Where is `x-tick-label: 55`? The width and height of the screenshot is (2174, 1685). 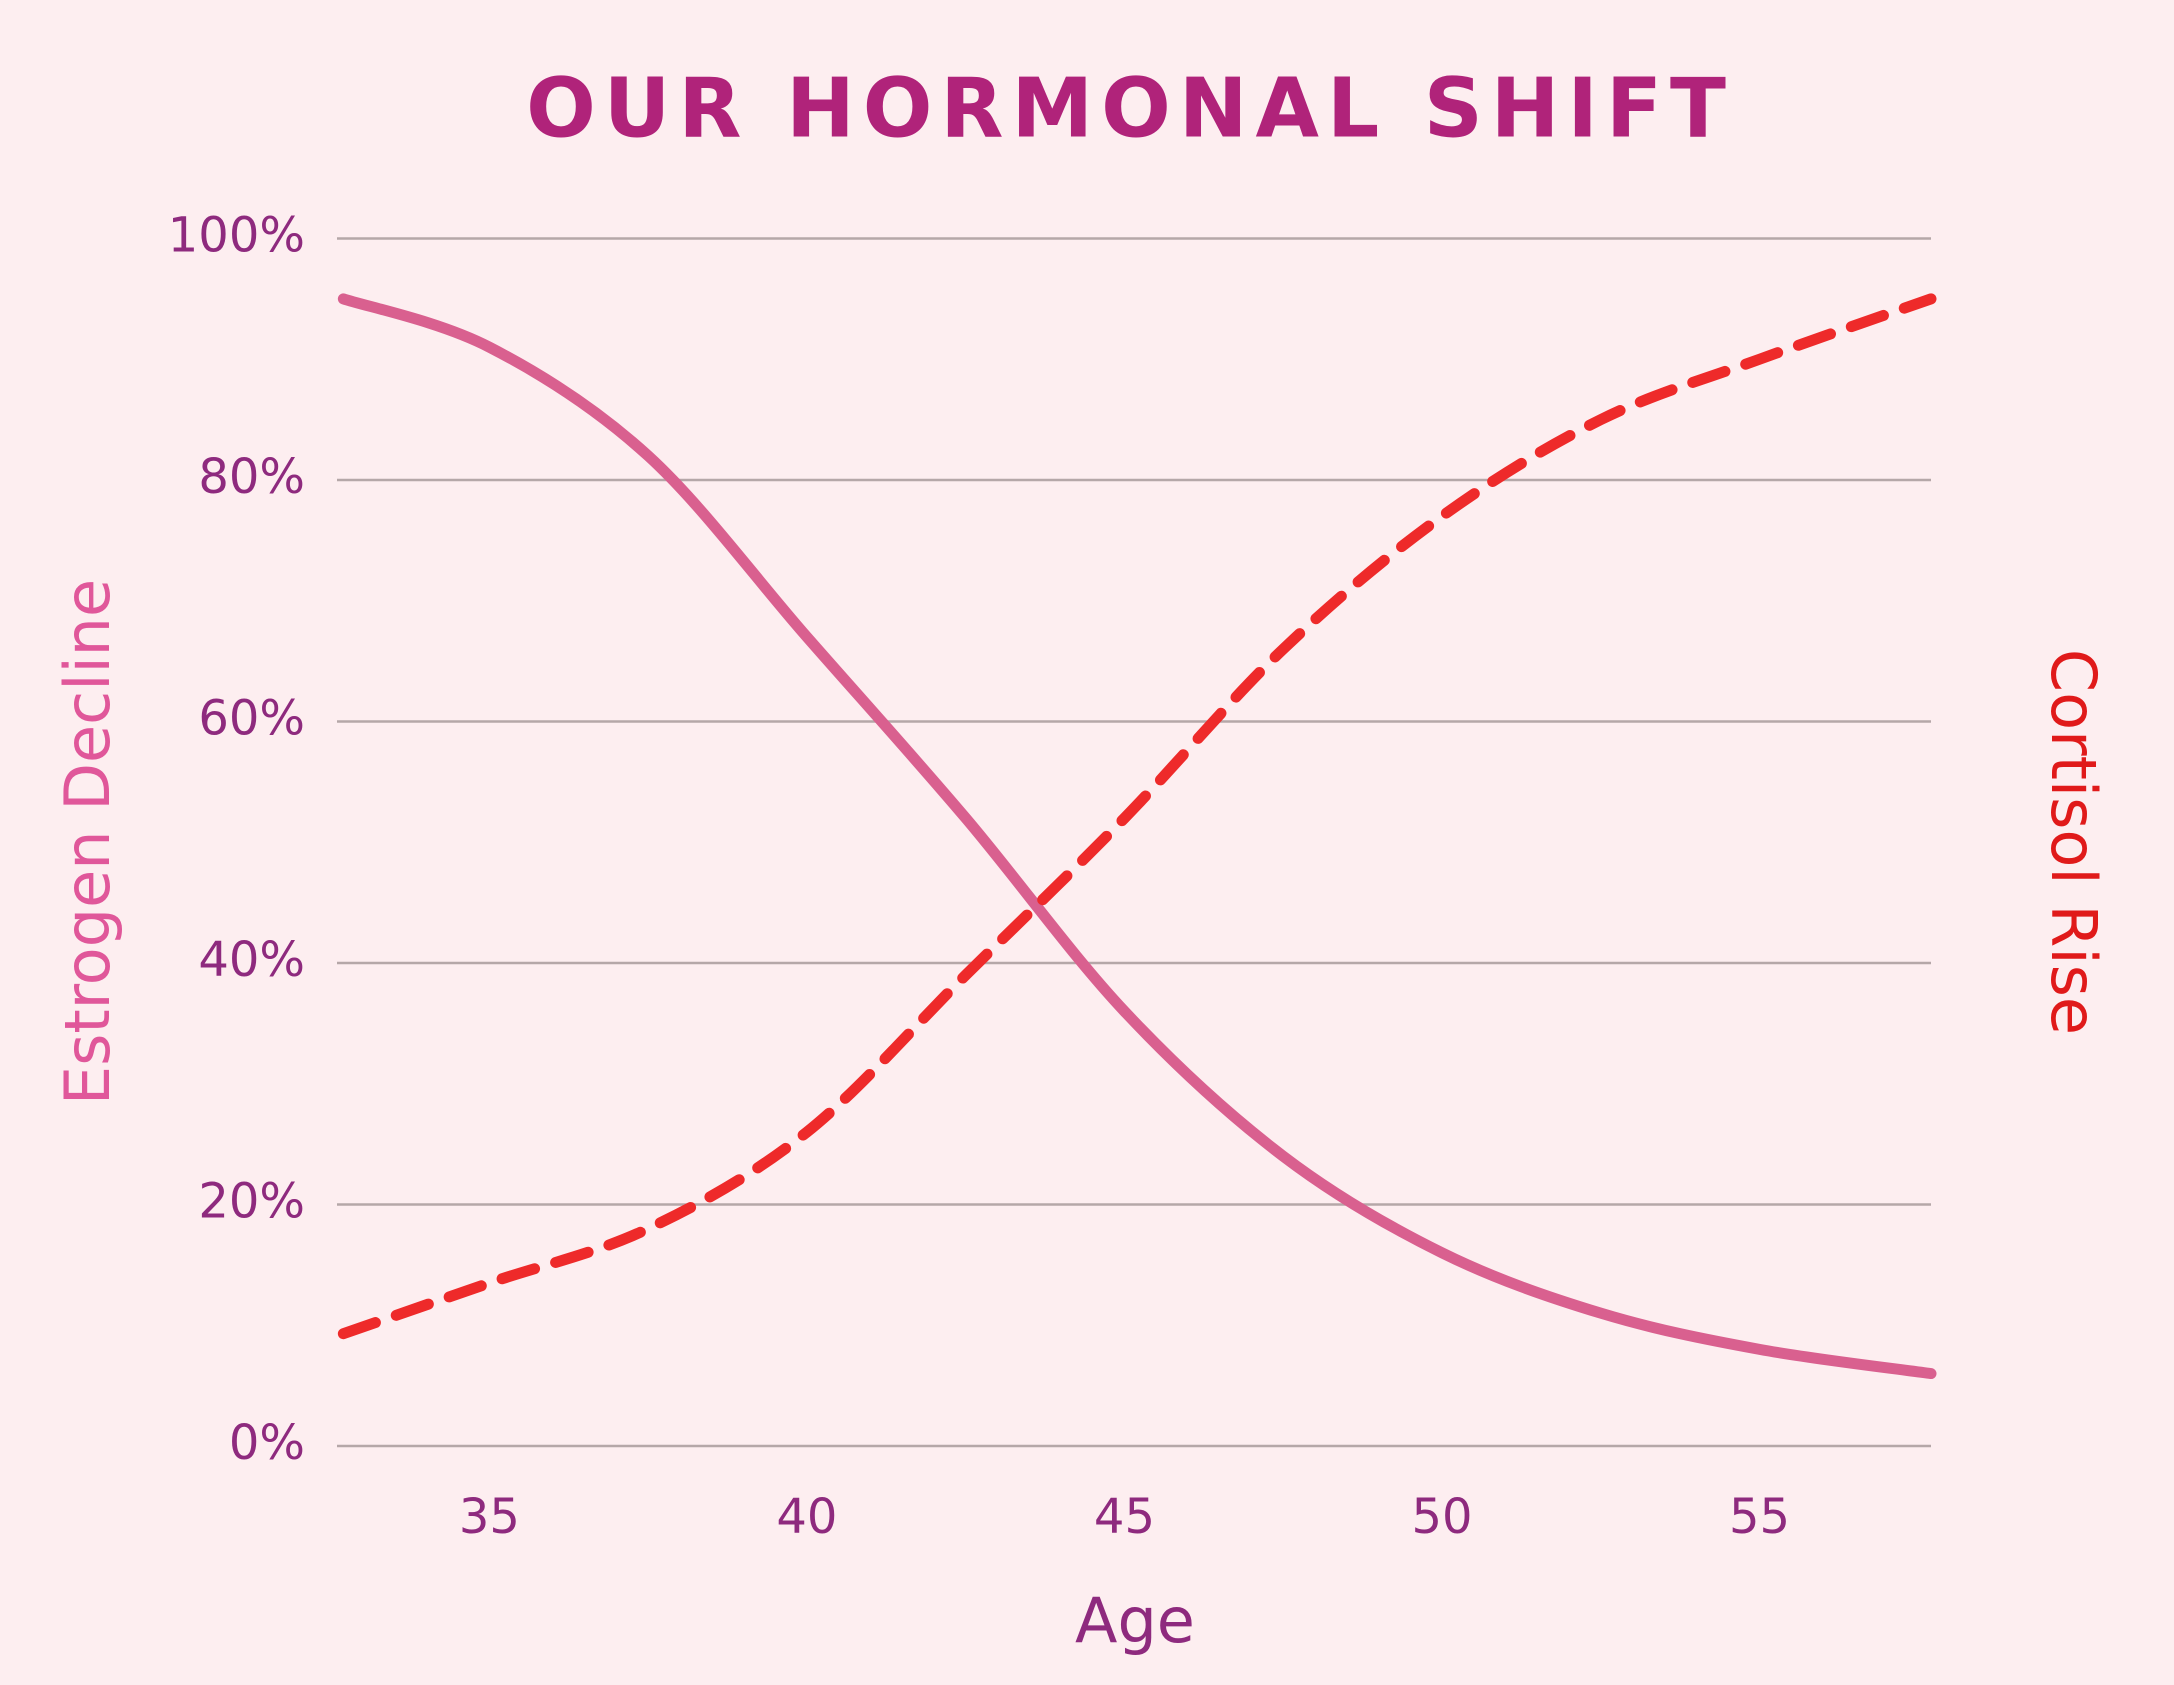
x-tick-label: 55 is located at coordinates (1759, 1517).